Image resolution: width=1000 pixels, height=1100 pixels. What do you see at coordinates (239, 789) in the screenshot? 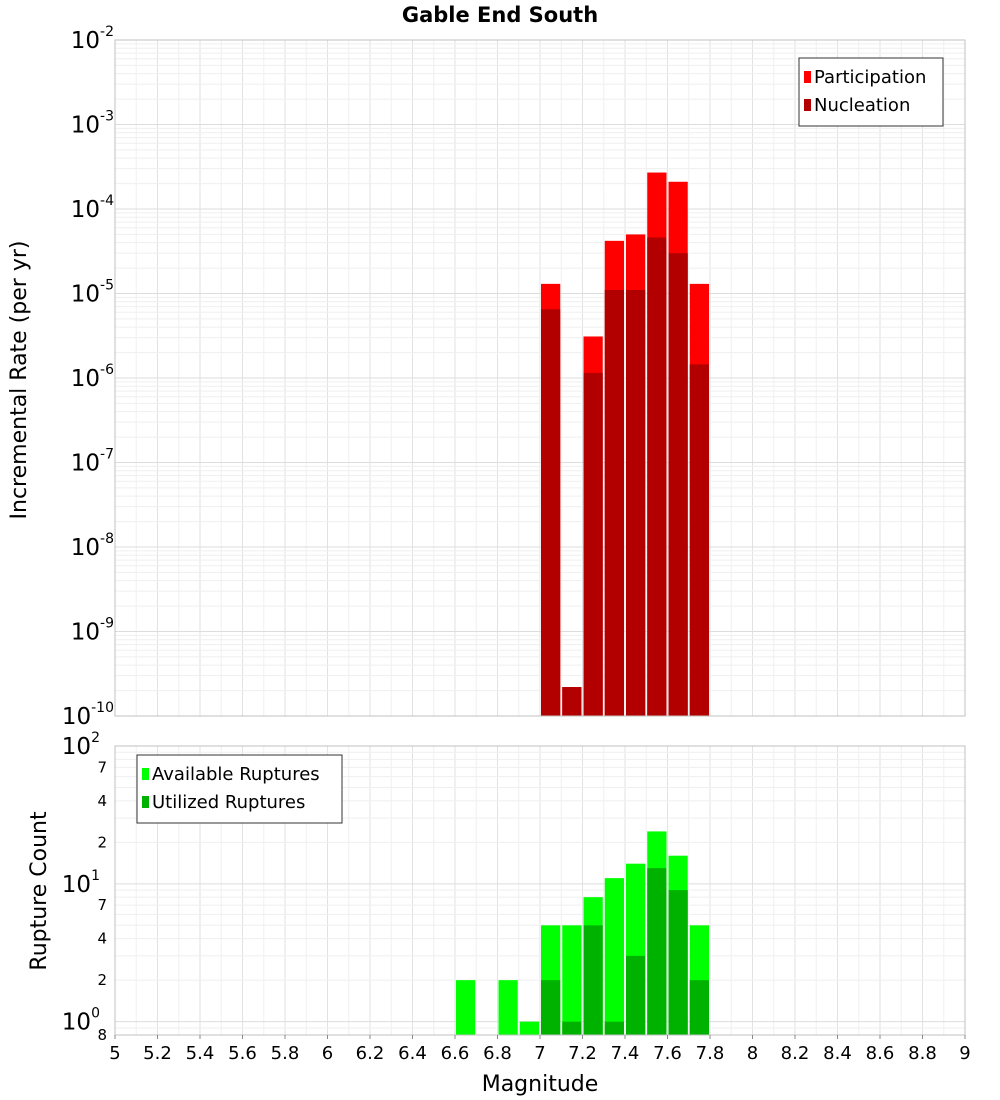
I see `bottom-legend-box` at bounding box center [239, 789].